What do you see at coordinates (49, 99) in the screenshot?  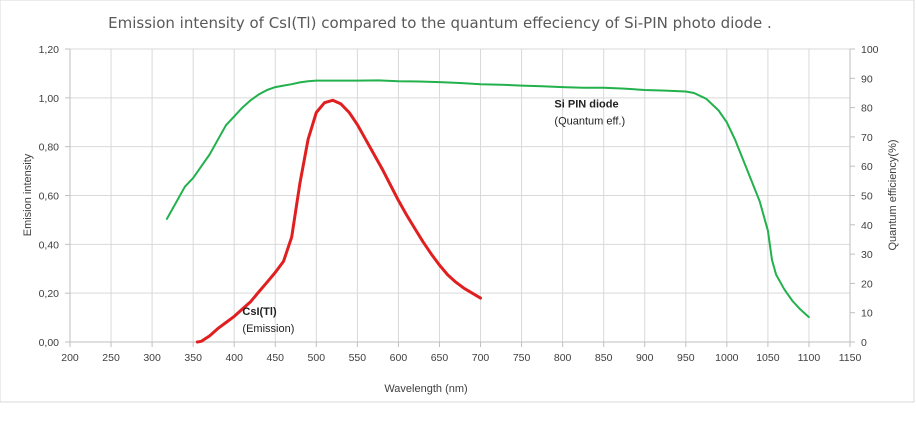 I see `y-left-tick-label: 1,00` at bounding box center [49, 99].